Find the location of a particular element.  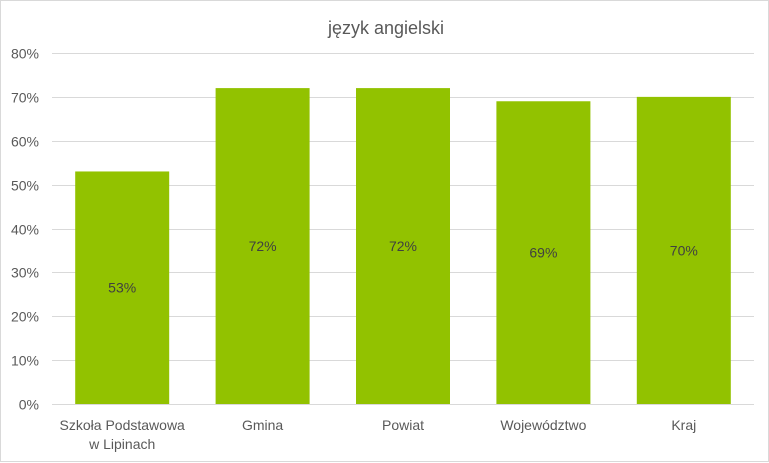

x-category-label: Powiat is located at coordinates (403, 425).